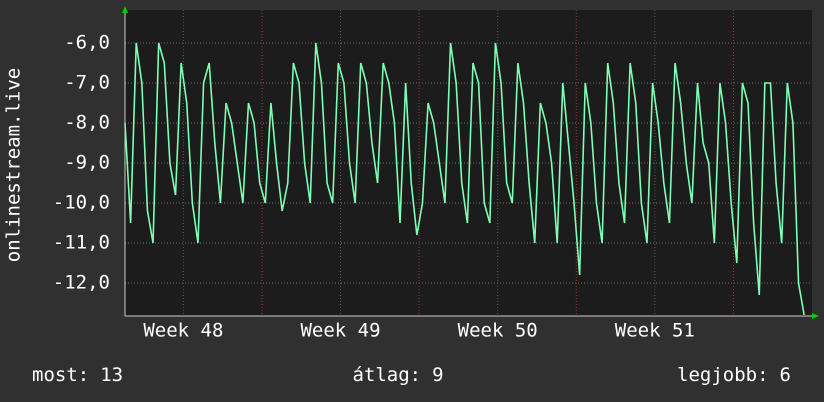  What do you see at coordinates (125, 9) in the screenshot?
I see `y-arrow` at bounding box center [125, 9].